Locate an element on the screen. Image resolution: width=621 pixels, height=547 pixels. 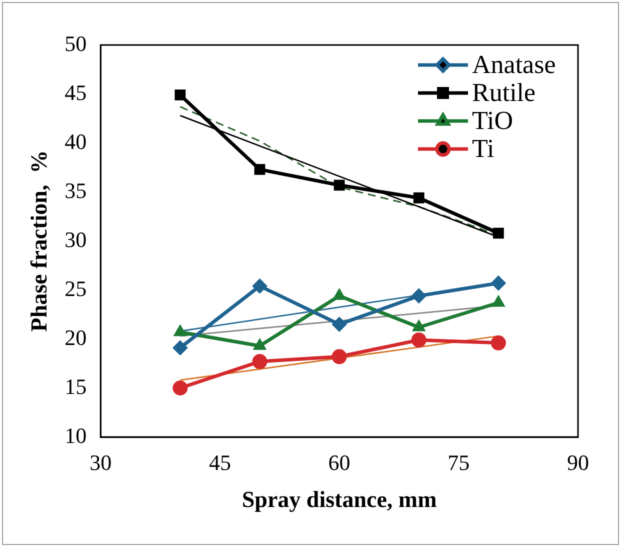
y-tick-label: 15 is located at coordinates (75, 386).